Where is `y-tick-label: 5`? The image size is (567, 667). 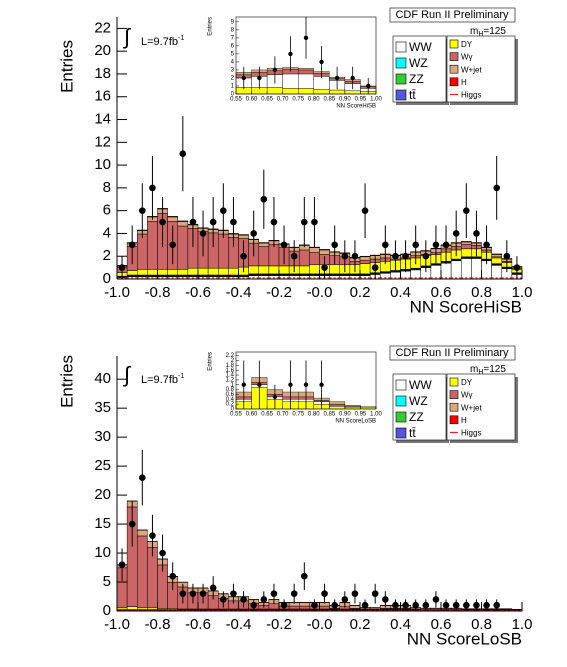
y-tick-label: 5 is located at coordinates (107, 581).